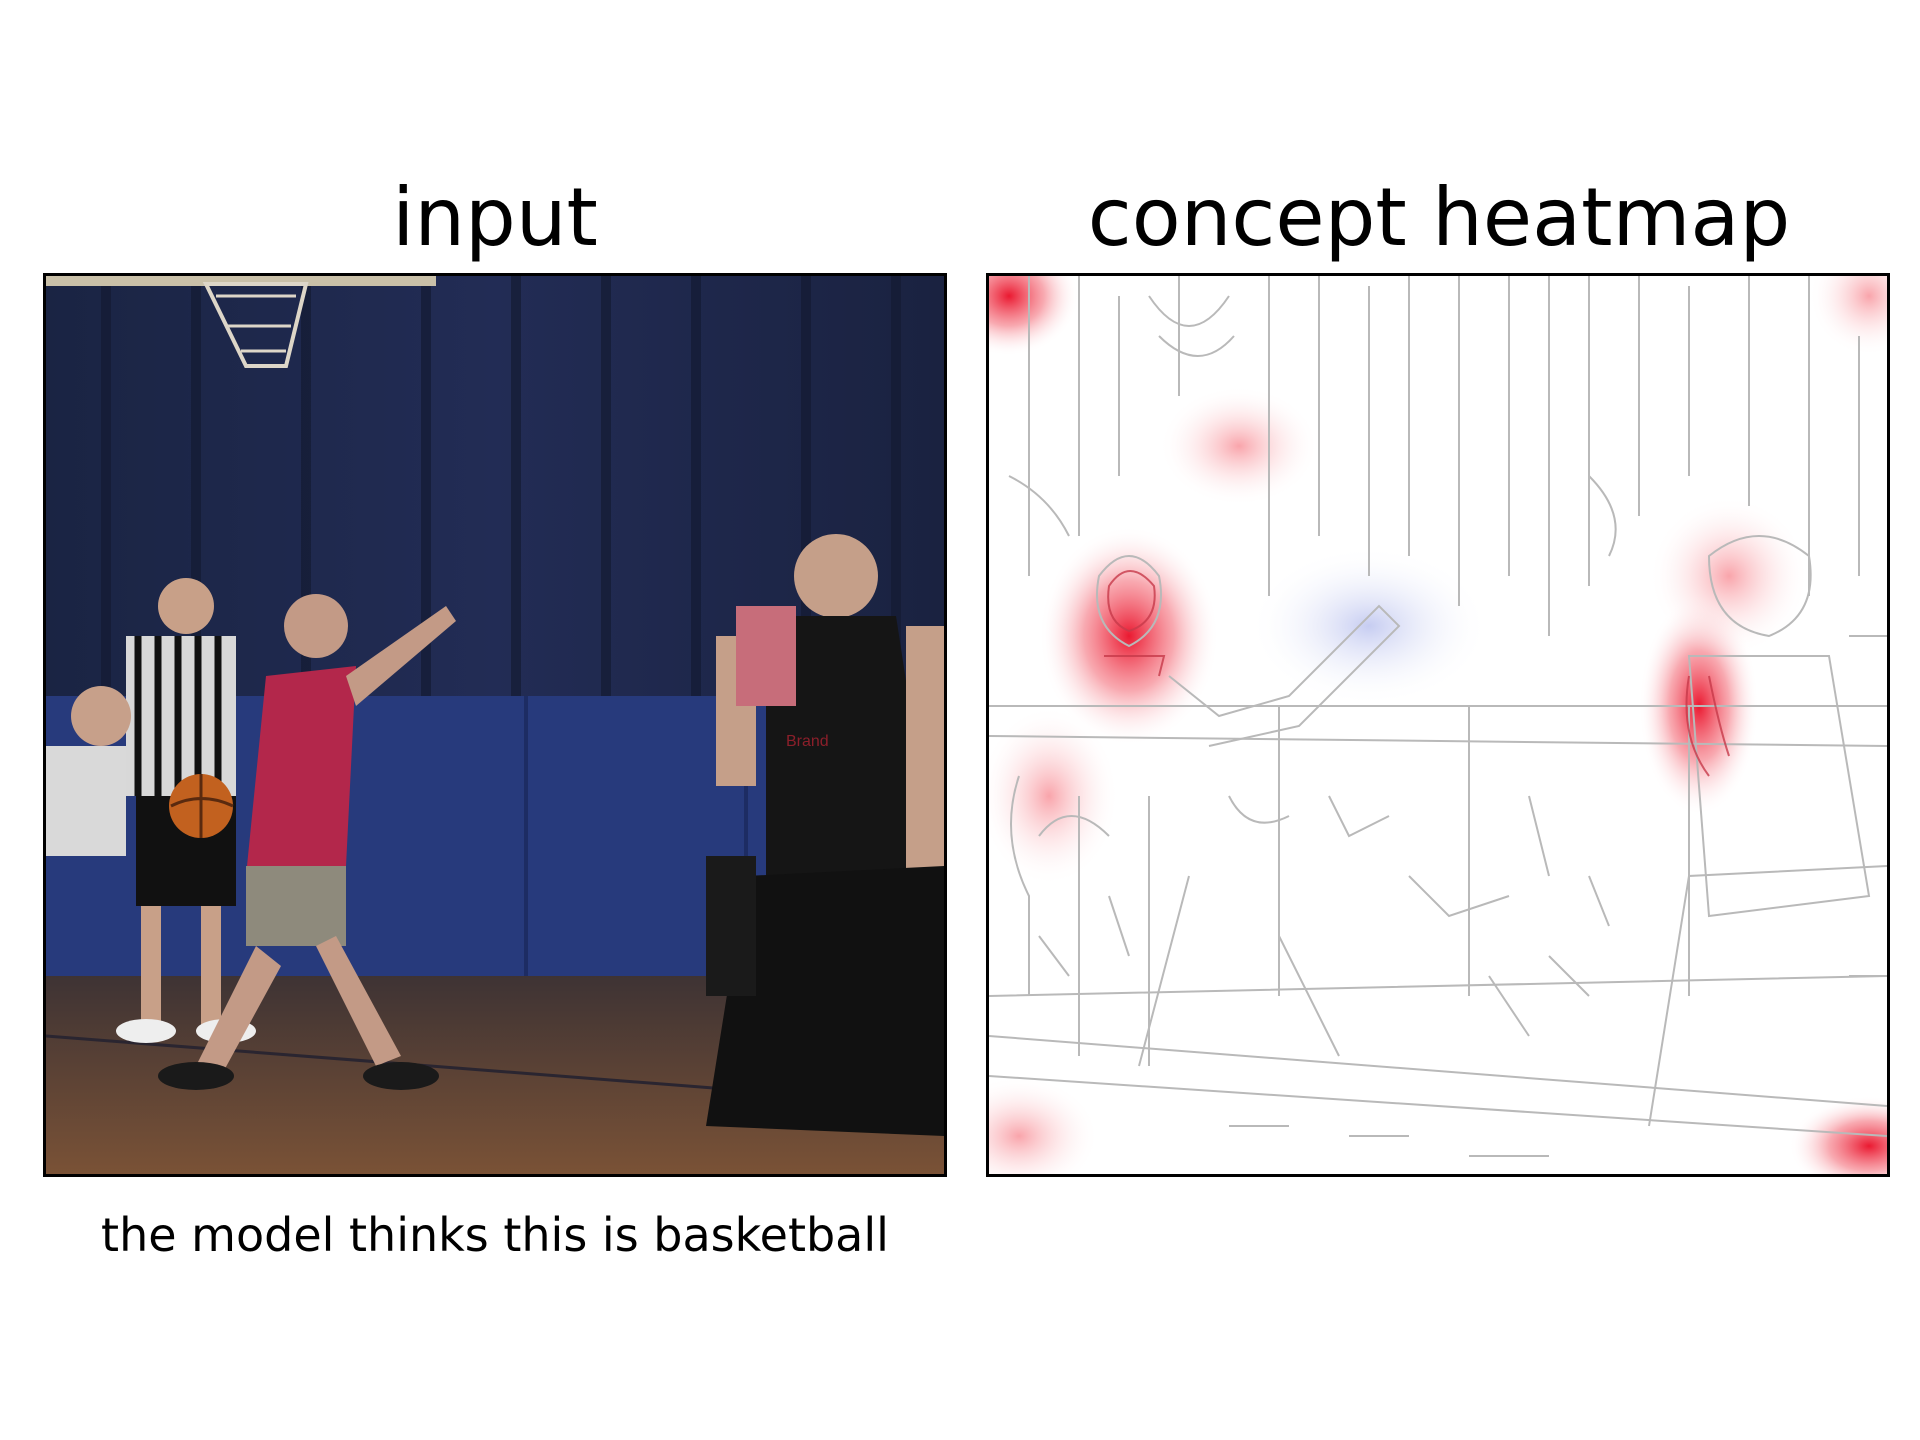 This screenshot has height=1440, width=1920. What do you see at coordinates (1439, 217) in the screenshot?
I see `heatmap-panel-title: concept heatmap` at bounding box center [1439, 217].